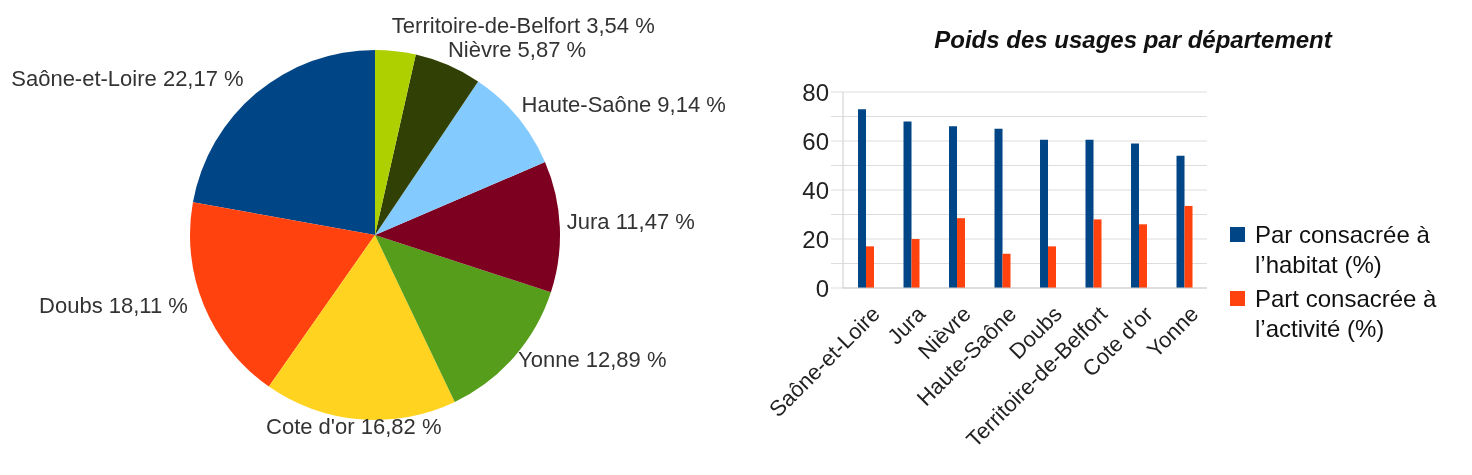 This screenshot has width=1472, height=475. I want to click on y-tick-label: 0, so click(822, 288).